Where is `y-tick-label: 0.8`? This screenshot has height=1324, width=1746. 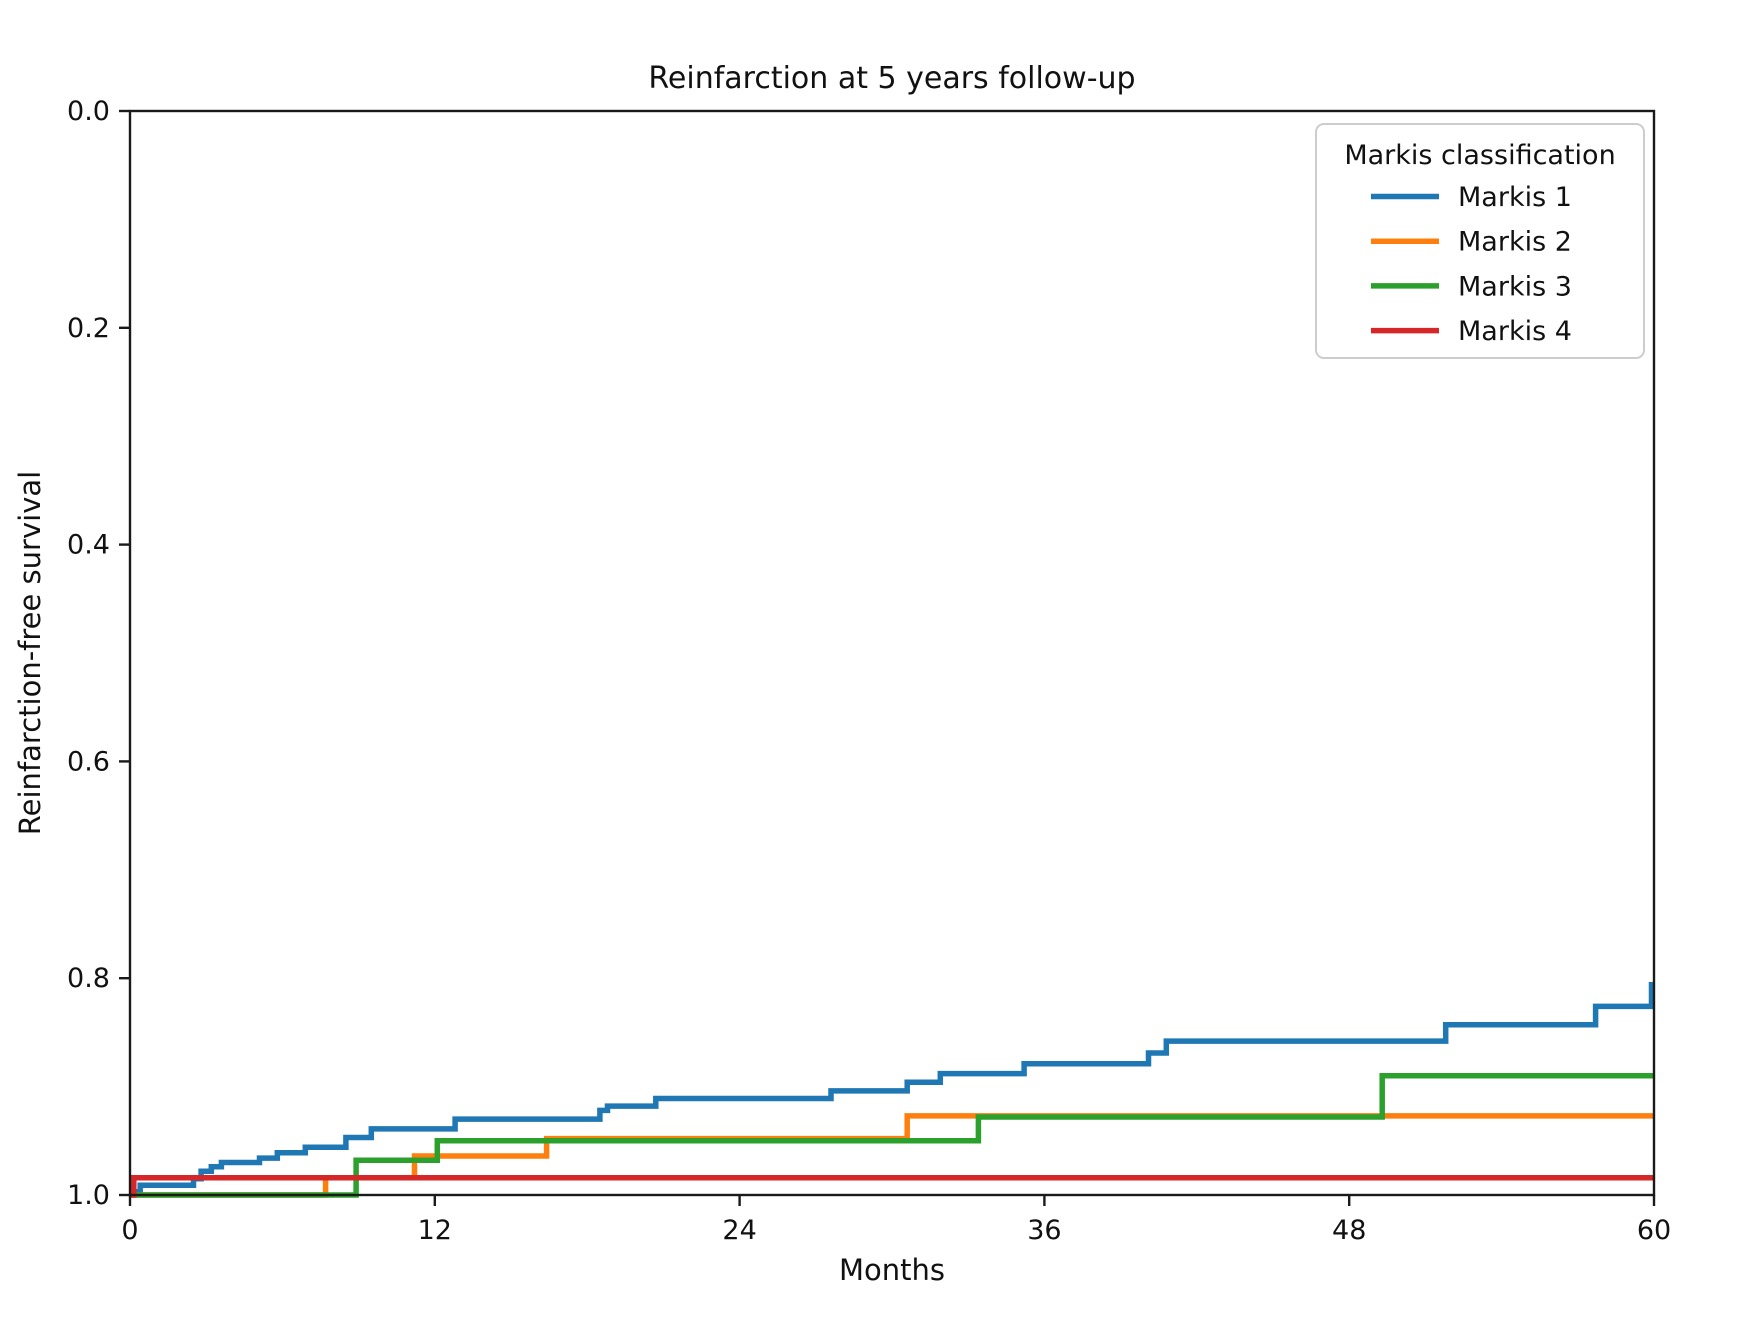 y-tick-label: 0.8 is located at coordinates (88, 978).